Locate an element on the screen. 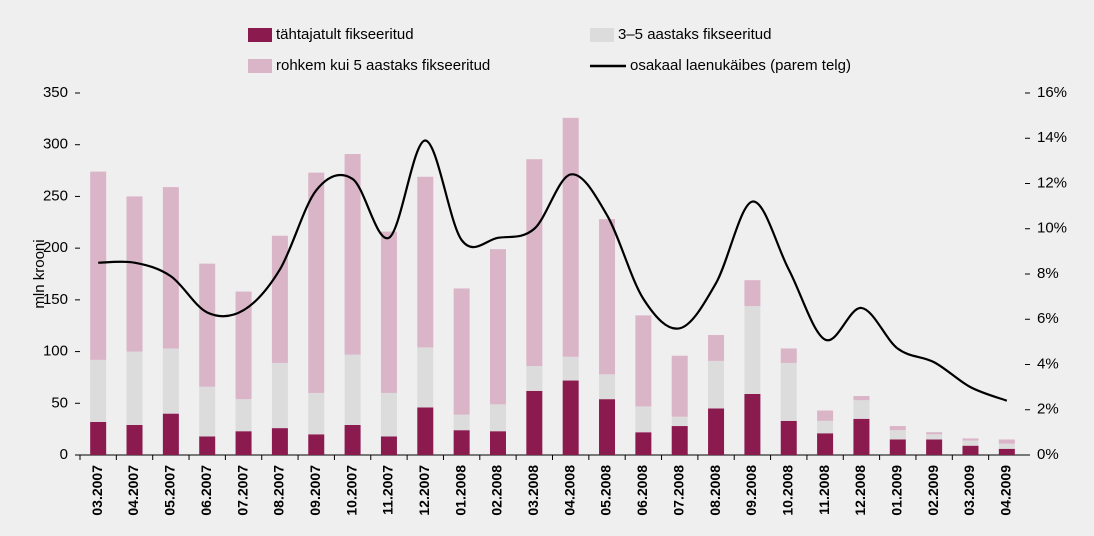 This screenshot has width=1094, height=536. legend-label: 3–5 aastaks fikseeritud is located at coordinates (694, 34).